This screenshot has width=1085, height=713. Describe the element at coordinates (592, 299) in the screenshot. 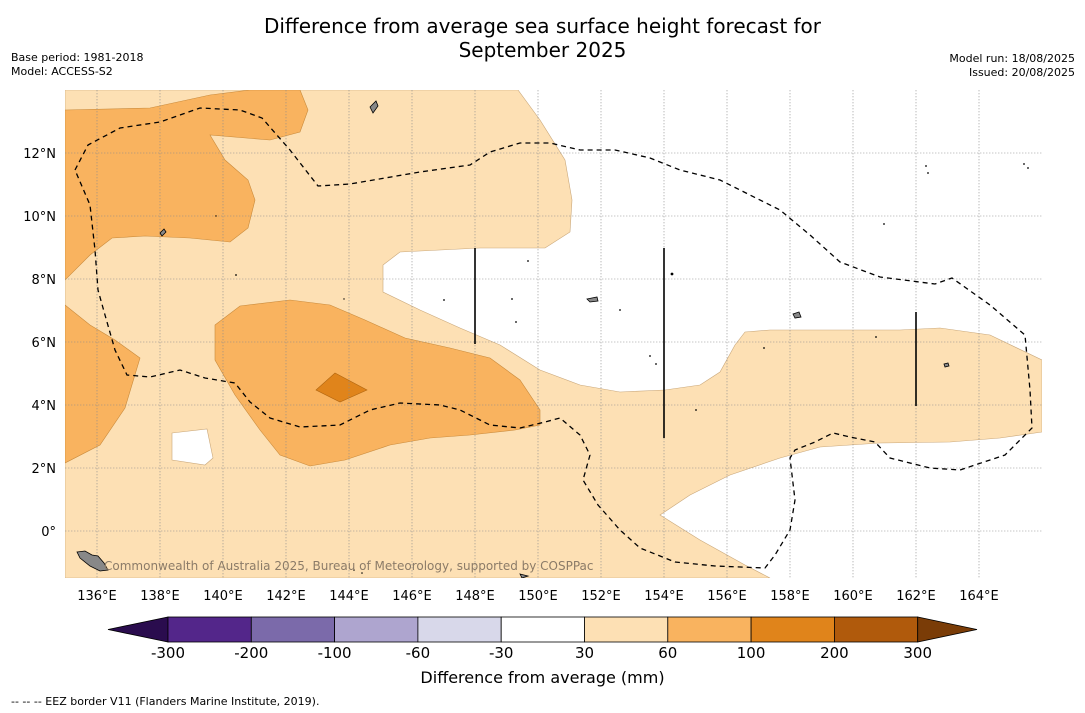

I see `island-truk` at that location.